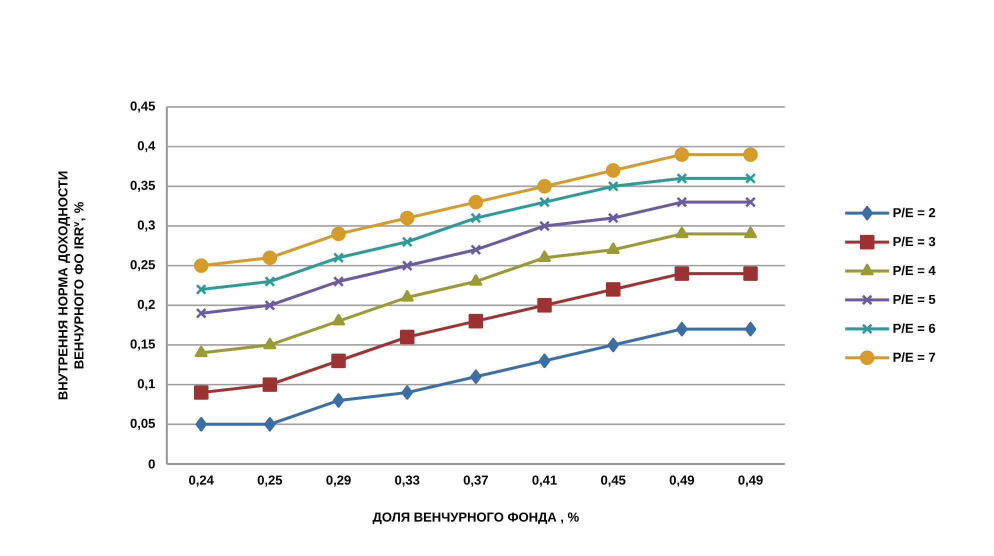 This screenshot has height=556, width=994. Describe the element at coordinates (915, 271) in the screenshot. I see `legend-label: P/E = 4` at that location.